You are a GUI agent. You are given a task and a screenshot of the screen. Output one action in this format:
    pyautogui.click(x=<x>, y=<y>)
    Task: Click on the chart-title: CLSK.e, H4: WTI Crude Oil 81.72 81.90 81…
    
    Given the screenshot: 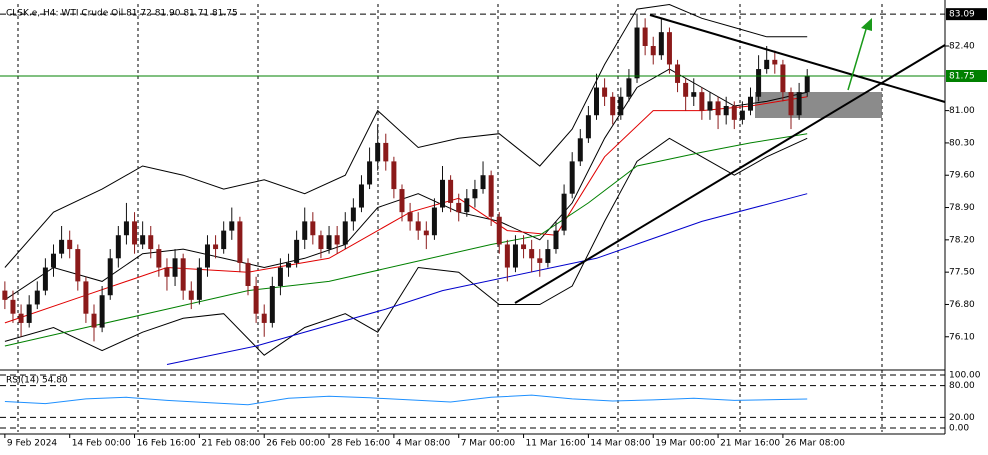 What is the action you would take?
    pyautogui.click(x=122, y=14)
    